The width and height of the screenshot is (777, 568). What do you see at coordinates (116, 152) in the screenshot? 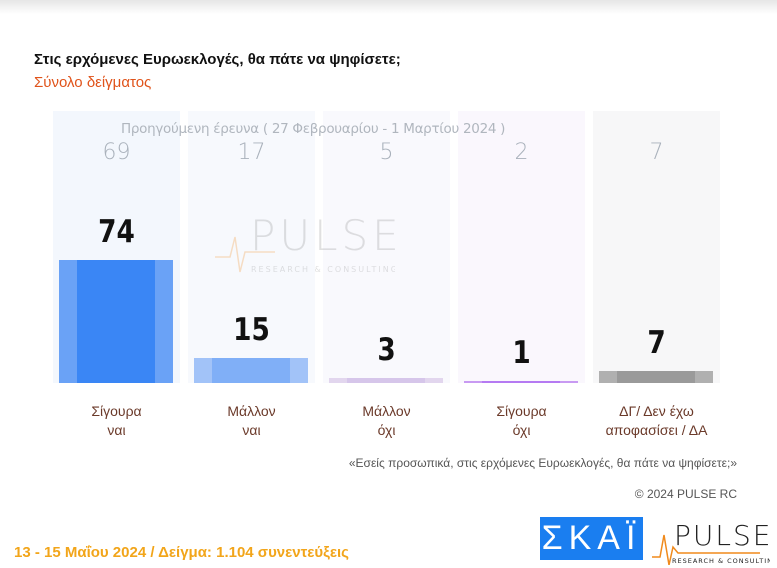
I see `previous-value: 69` at bounding box center [116, 152].